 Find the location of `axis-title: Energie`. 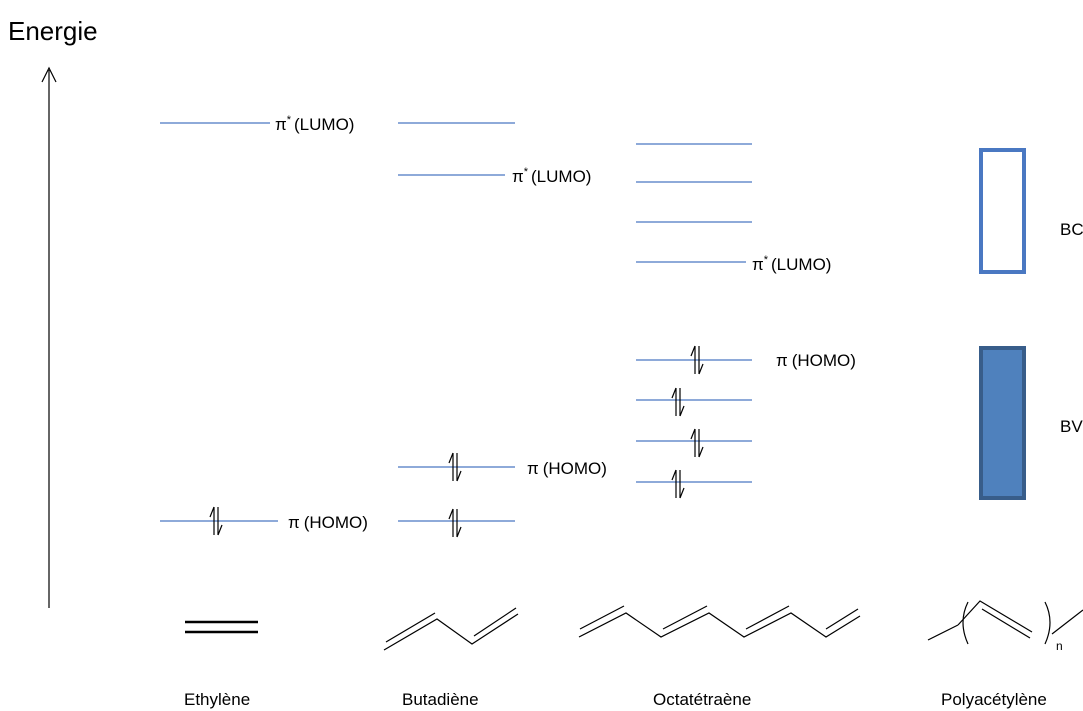

axis-title: Energie is located at coordinates (53, 31).